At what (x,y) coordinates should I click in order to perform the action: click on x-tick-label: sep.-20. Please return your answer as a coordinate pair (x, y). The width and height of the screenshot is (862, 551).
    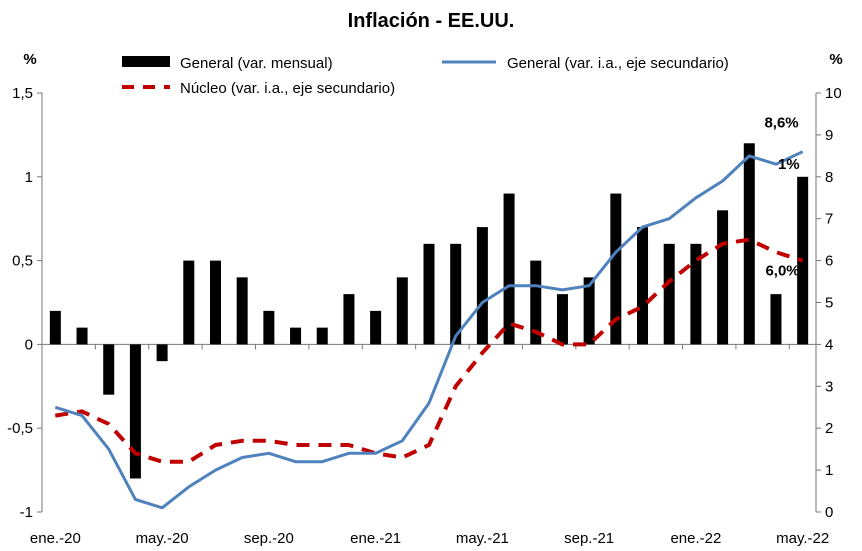
    Looking at the image, I should click on (269, 538).